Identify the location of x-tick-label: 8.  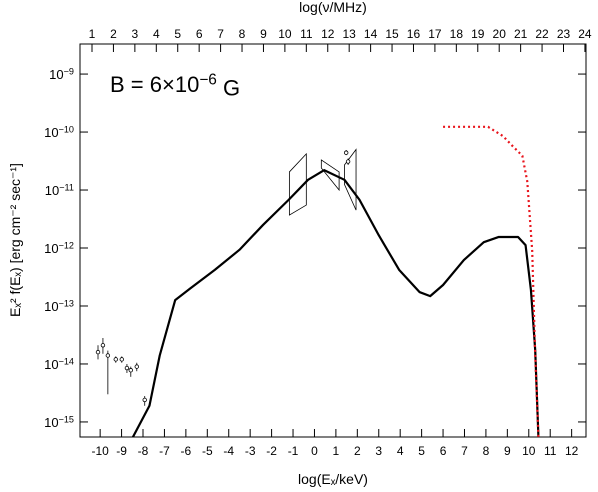
(486, 451).